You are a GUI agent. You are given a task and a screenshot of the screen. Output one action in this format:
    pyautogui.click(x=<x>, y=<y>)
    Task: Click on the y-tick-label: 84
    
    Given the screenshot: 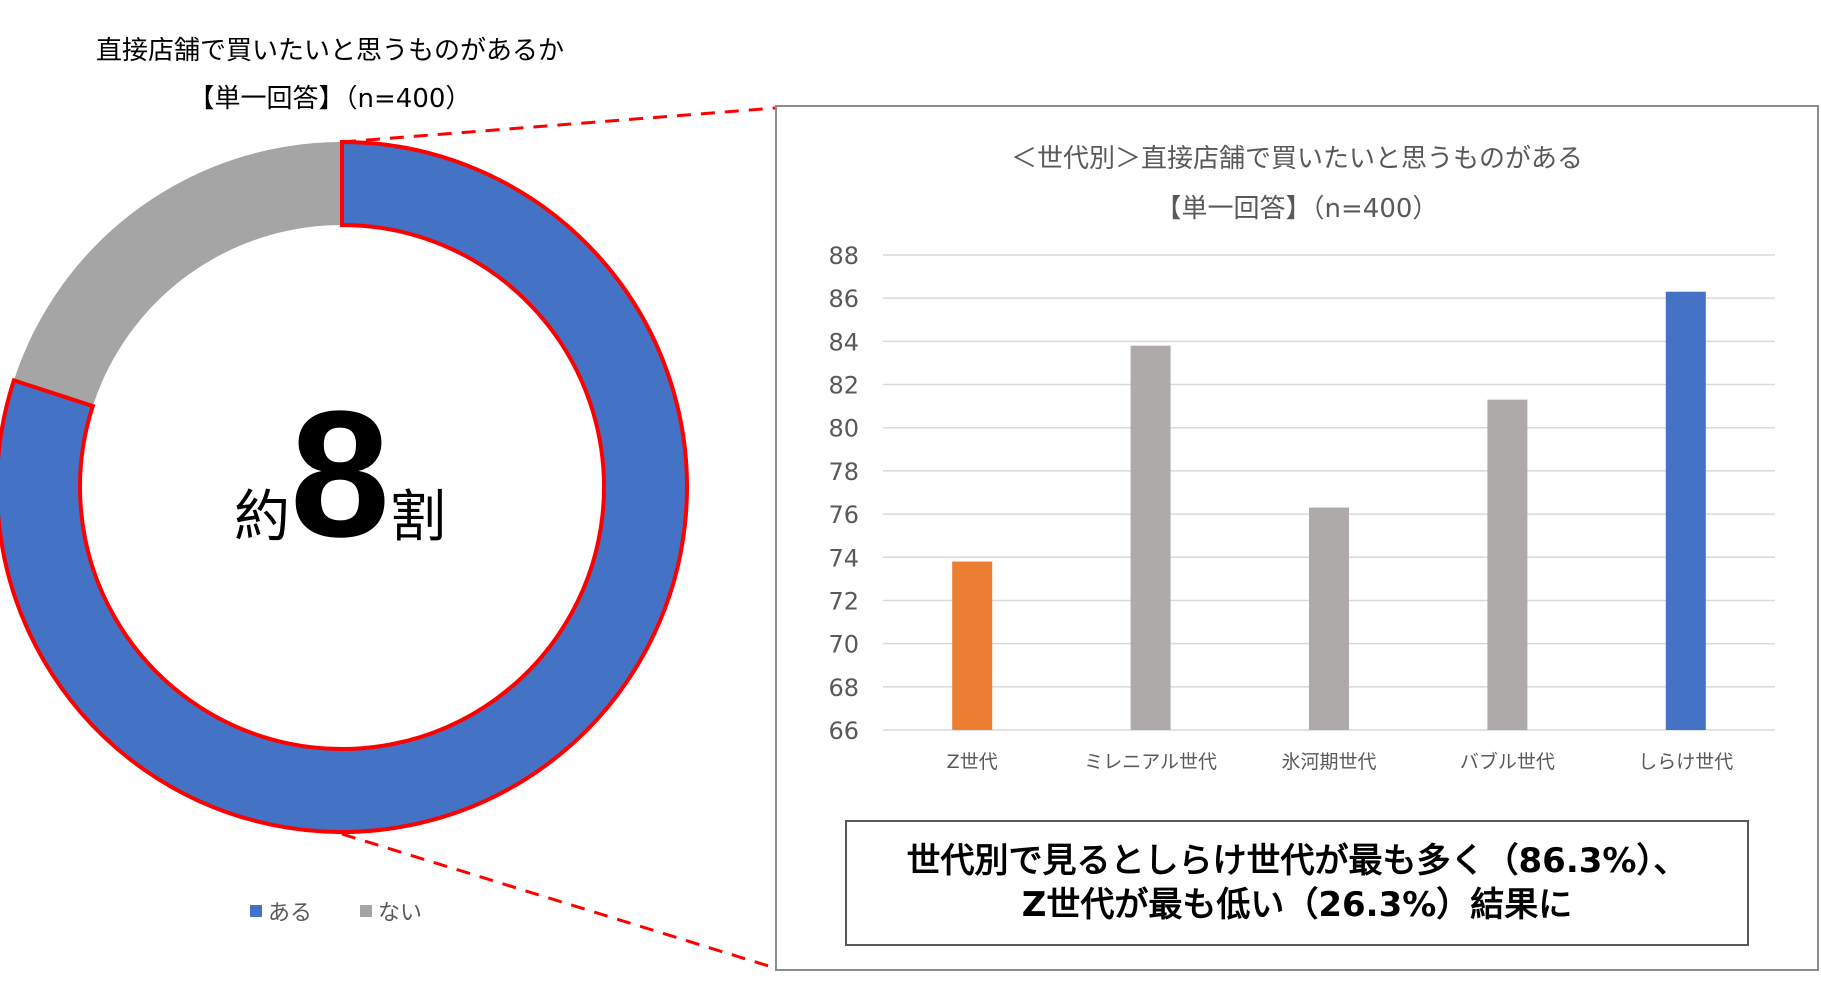 What is the action you would take?
    pyautogui.click(x=843, y=342)
    